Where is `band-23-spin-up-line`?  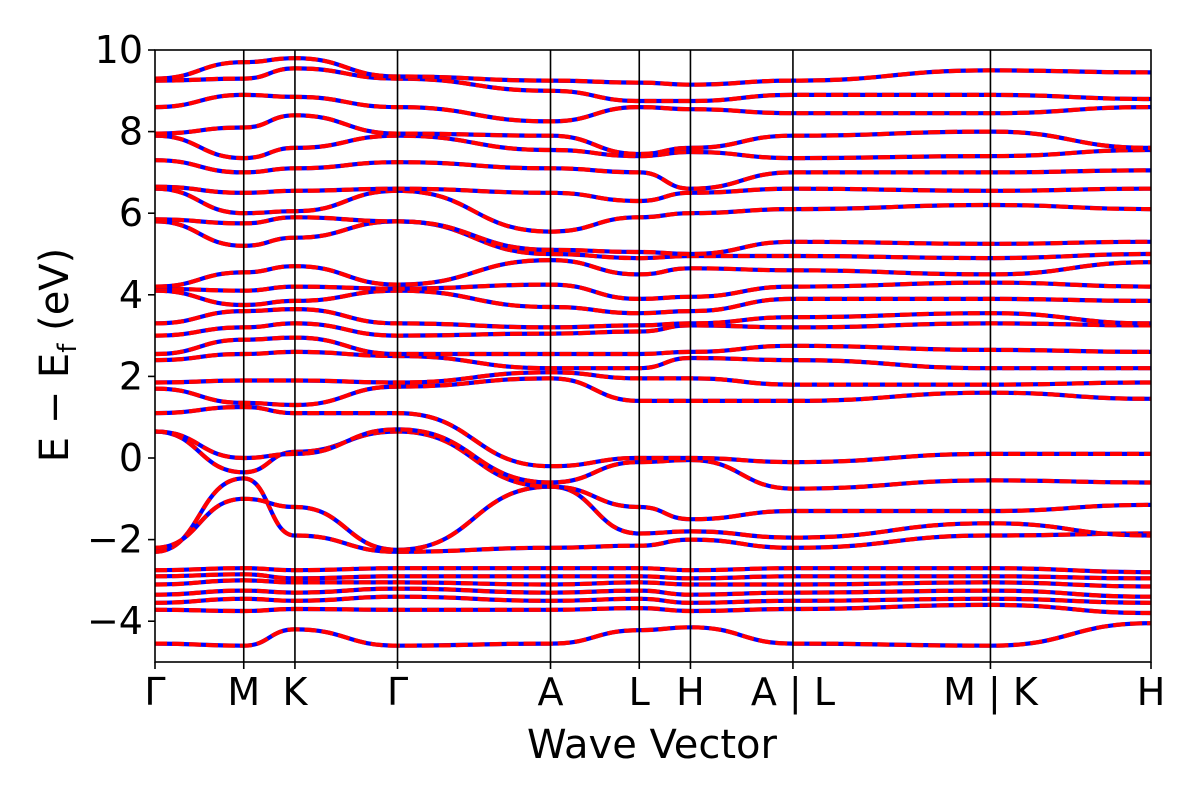
band-23-spin-up-line is located at coordinates (653, 236).